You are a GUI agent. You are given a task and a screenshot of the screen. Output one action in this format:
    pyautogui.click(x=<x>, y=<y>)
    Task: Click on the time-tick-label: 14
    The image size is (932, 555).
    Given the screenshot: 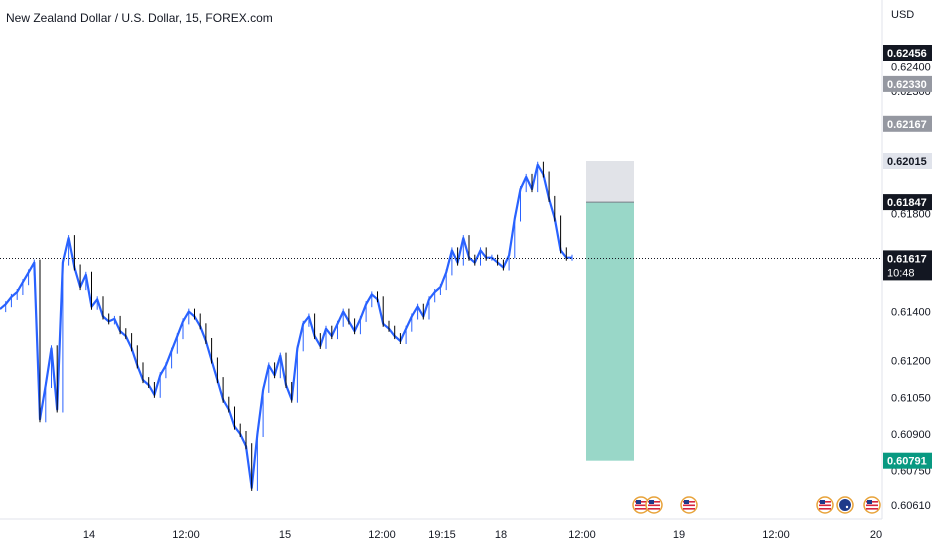 What is the action you would take?
    pyautogui.click(x=89, y=535)
    